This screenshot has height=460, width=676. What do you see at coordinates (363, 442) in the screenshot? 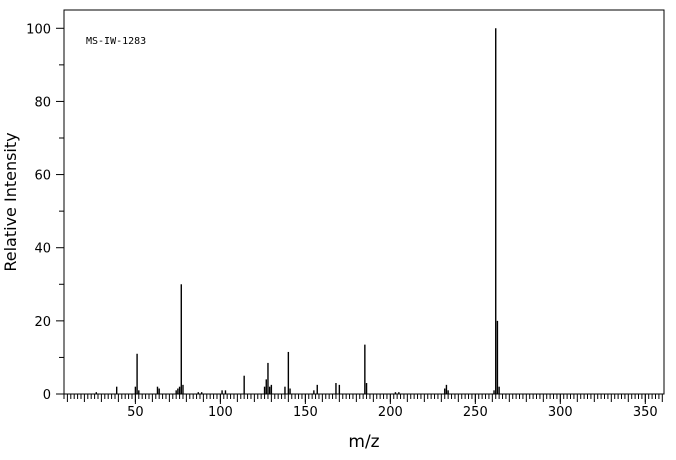
I see `x-axis-label: m/z` at bounding box center [363, 442].